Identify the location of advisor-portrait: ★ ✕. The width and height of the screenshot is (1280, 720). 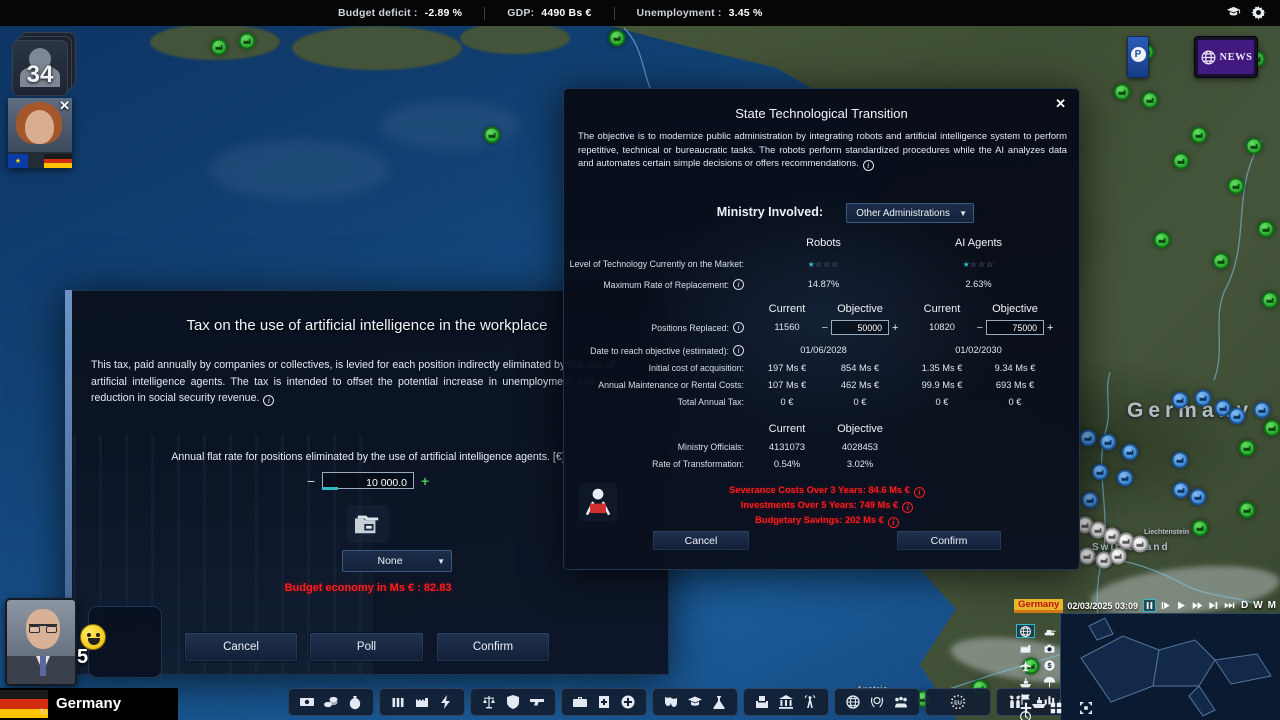
(40, 133).